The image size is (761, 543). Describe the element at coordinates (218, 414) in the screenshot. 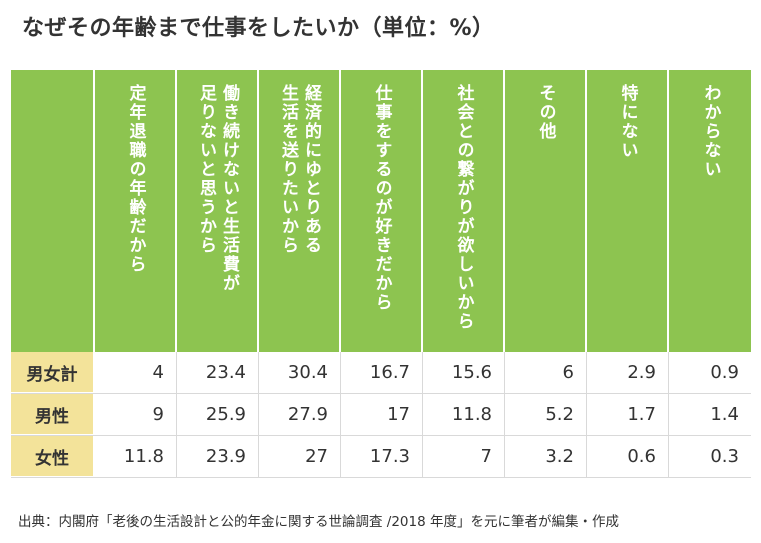

I see `value-cell: 25.9` at that location.